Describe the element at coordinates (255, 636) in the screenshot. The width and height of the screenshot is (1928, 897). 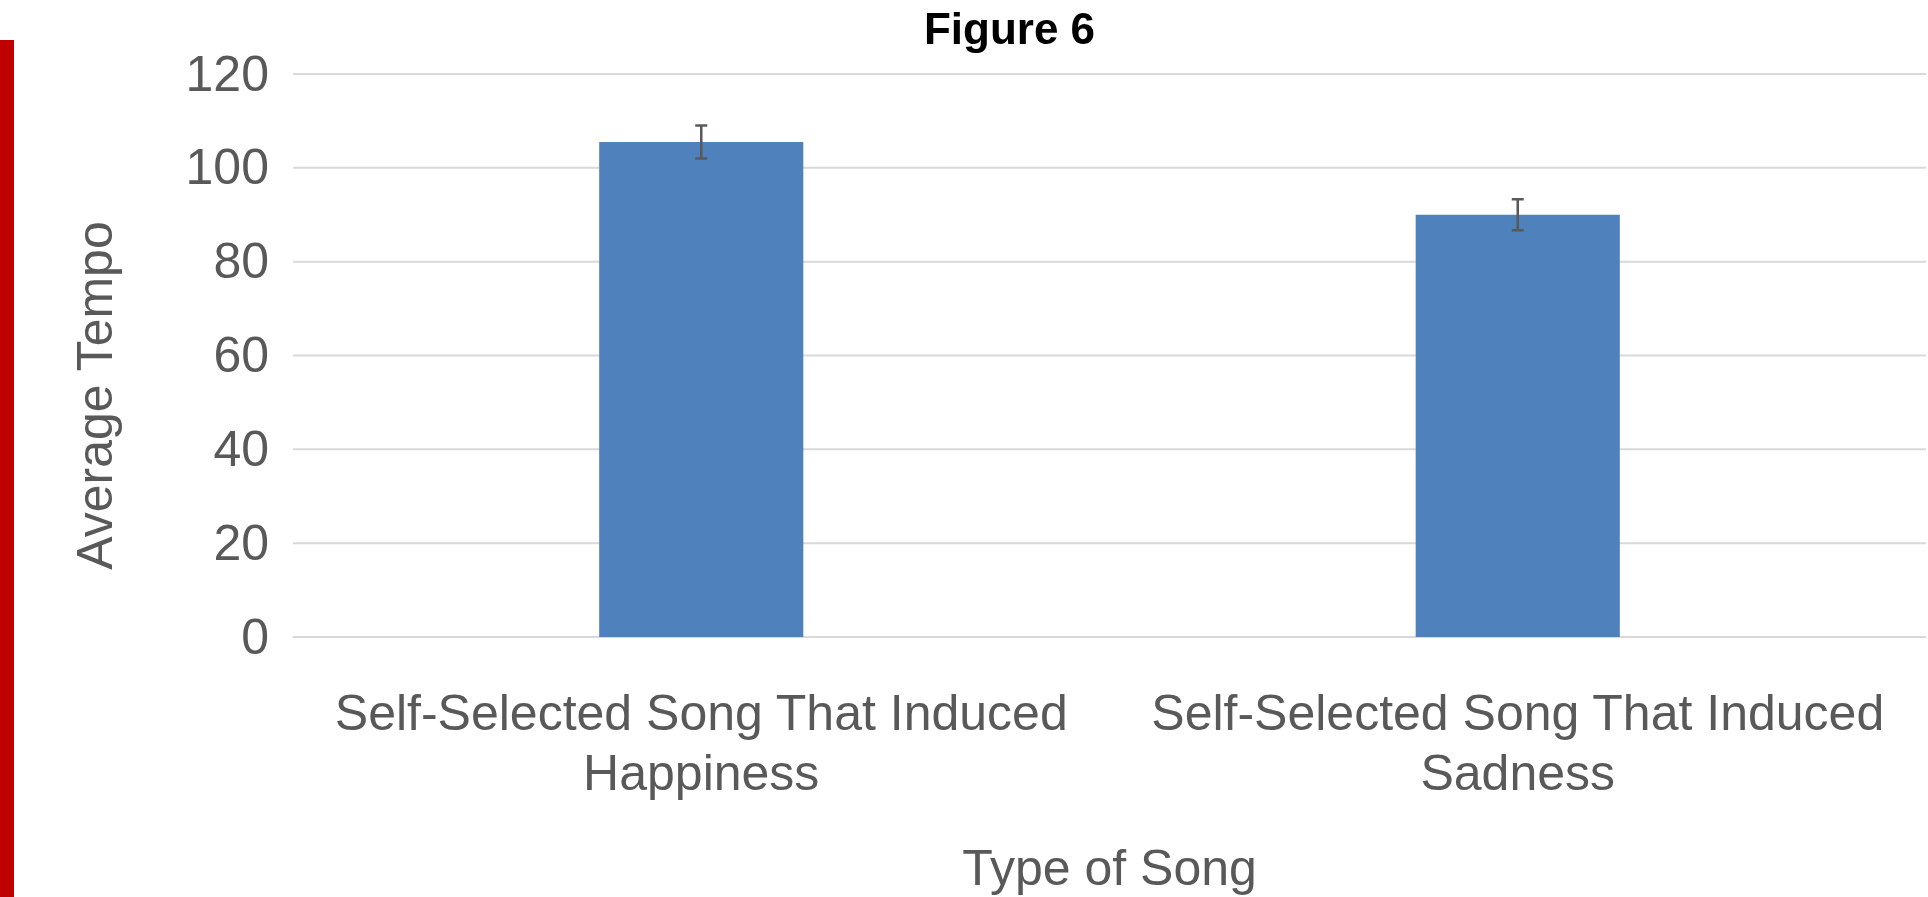
I see `y-tick-label: 0` at that location.